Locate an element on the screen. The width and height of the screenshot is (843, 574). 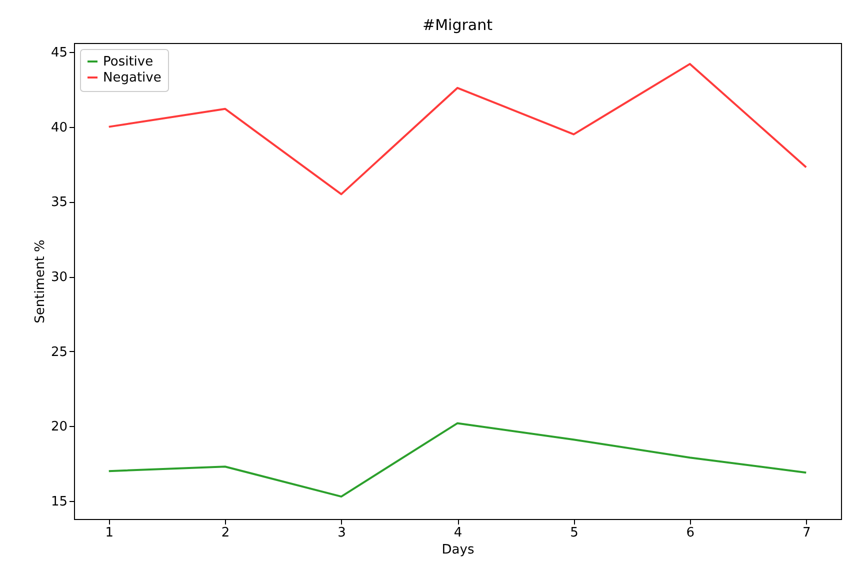
x-tick-label: 2 is located at coordinates (225, 533).